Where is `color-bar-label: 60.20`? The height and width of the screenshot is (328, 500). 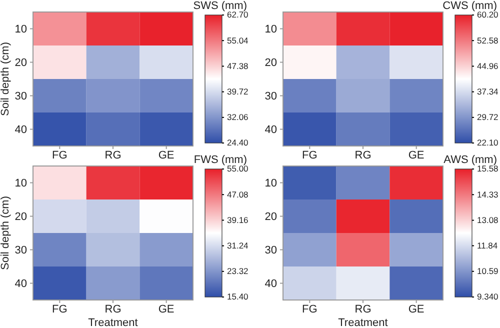
color-bar-label: 60.20 is located at coordinates (488, 15).